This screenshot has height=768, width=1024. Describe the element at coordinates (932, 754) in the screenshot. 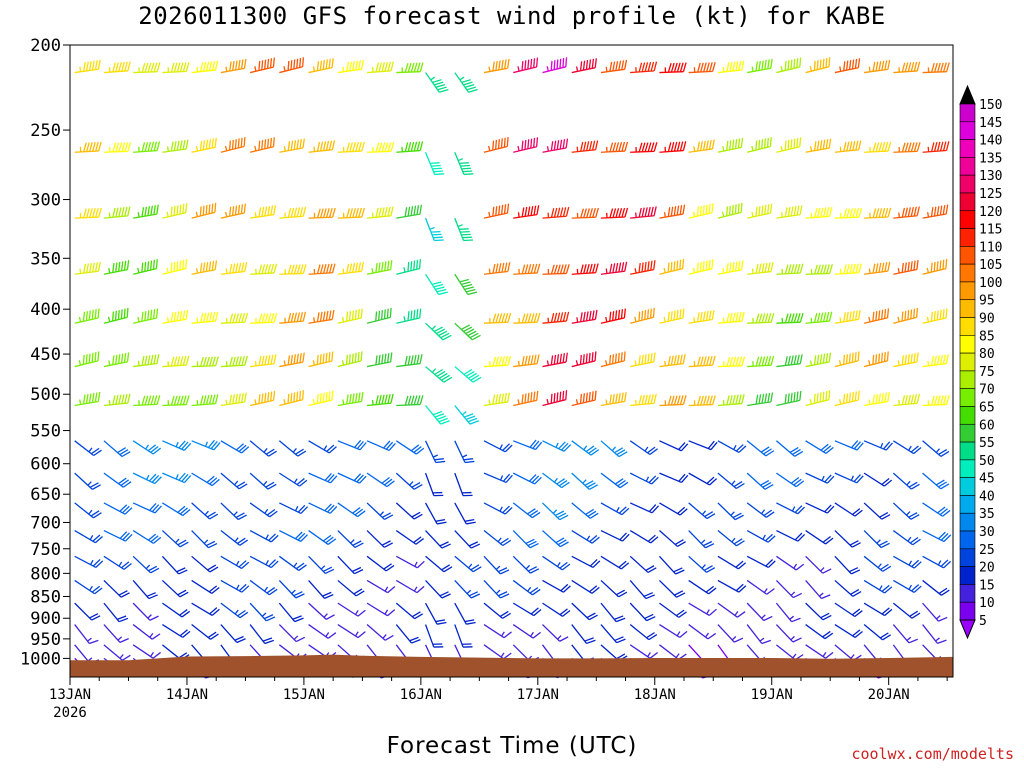

I see `credit-link: coolwx.com/modelts` at that location.